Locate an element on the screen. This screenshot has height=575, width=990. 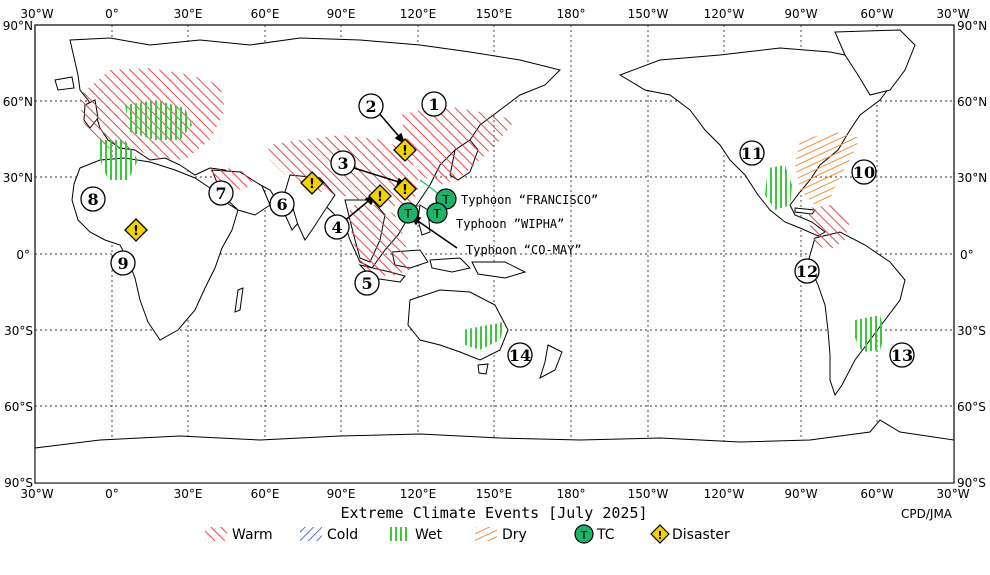
svg-text: TC is located at coordinates (605, 535).